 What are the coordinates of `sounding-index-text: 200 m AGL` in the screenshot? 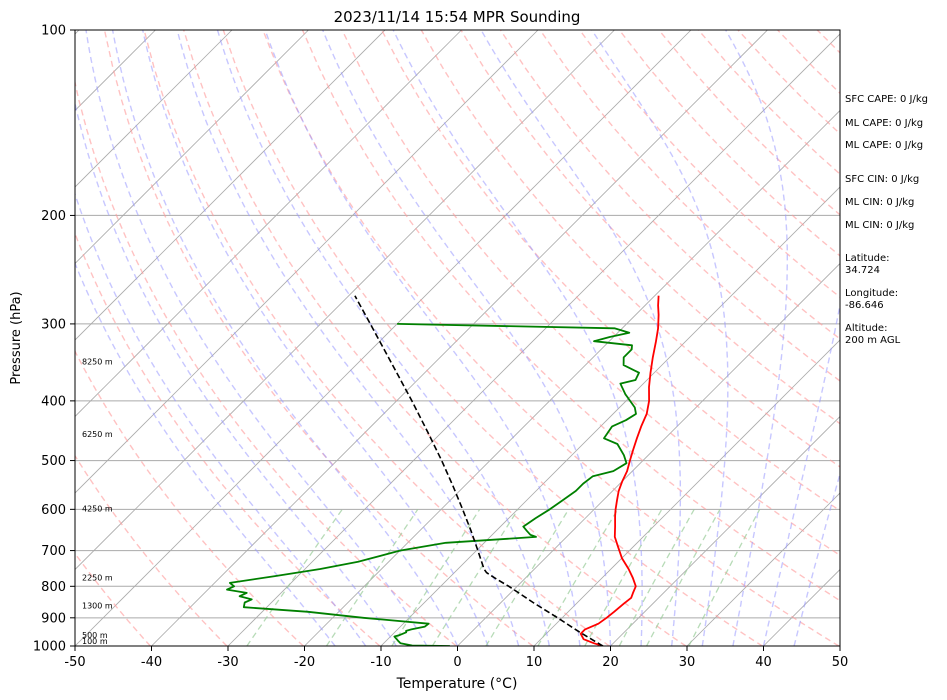 It's located at (873, 340).